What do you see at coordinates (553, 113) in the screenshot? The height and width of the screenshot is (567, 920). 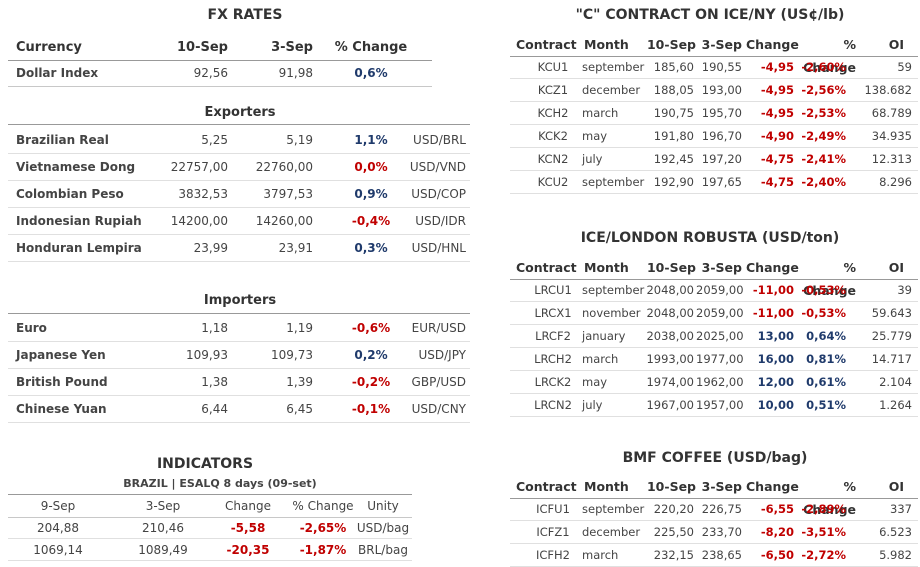 I see `contract-code: KCH2` at bounding box center [553, 113].